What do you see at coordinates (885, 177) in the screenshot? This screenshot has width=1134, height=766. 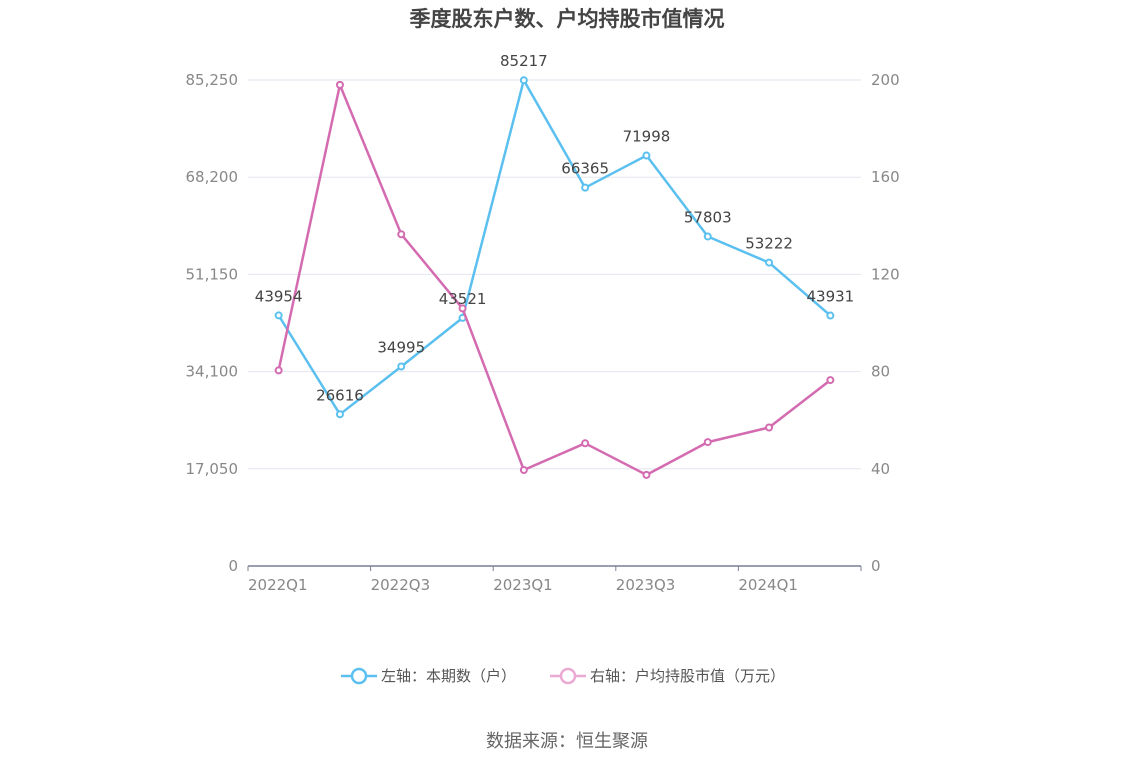 I see `right-axis-tick-label: 160` at bounding box center [885, 177].